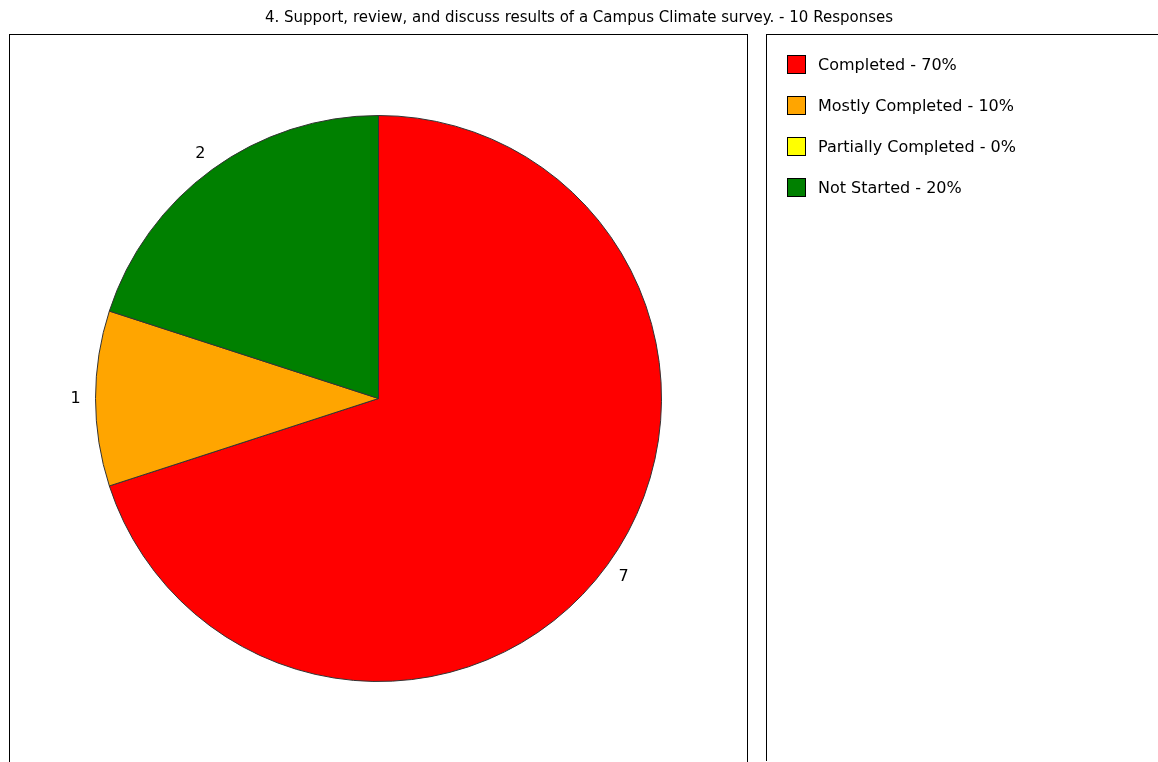 This screenshot has width=1158, height=762. I want to click on data-label: 7, so click(623, 575).